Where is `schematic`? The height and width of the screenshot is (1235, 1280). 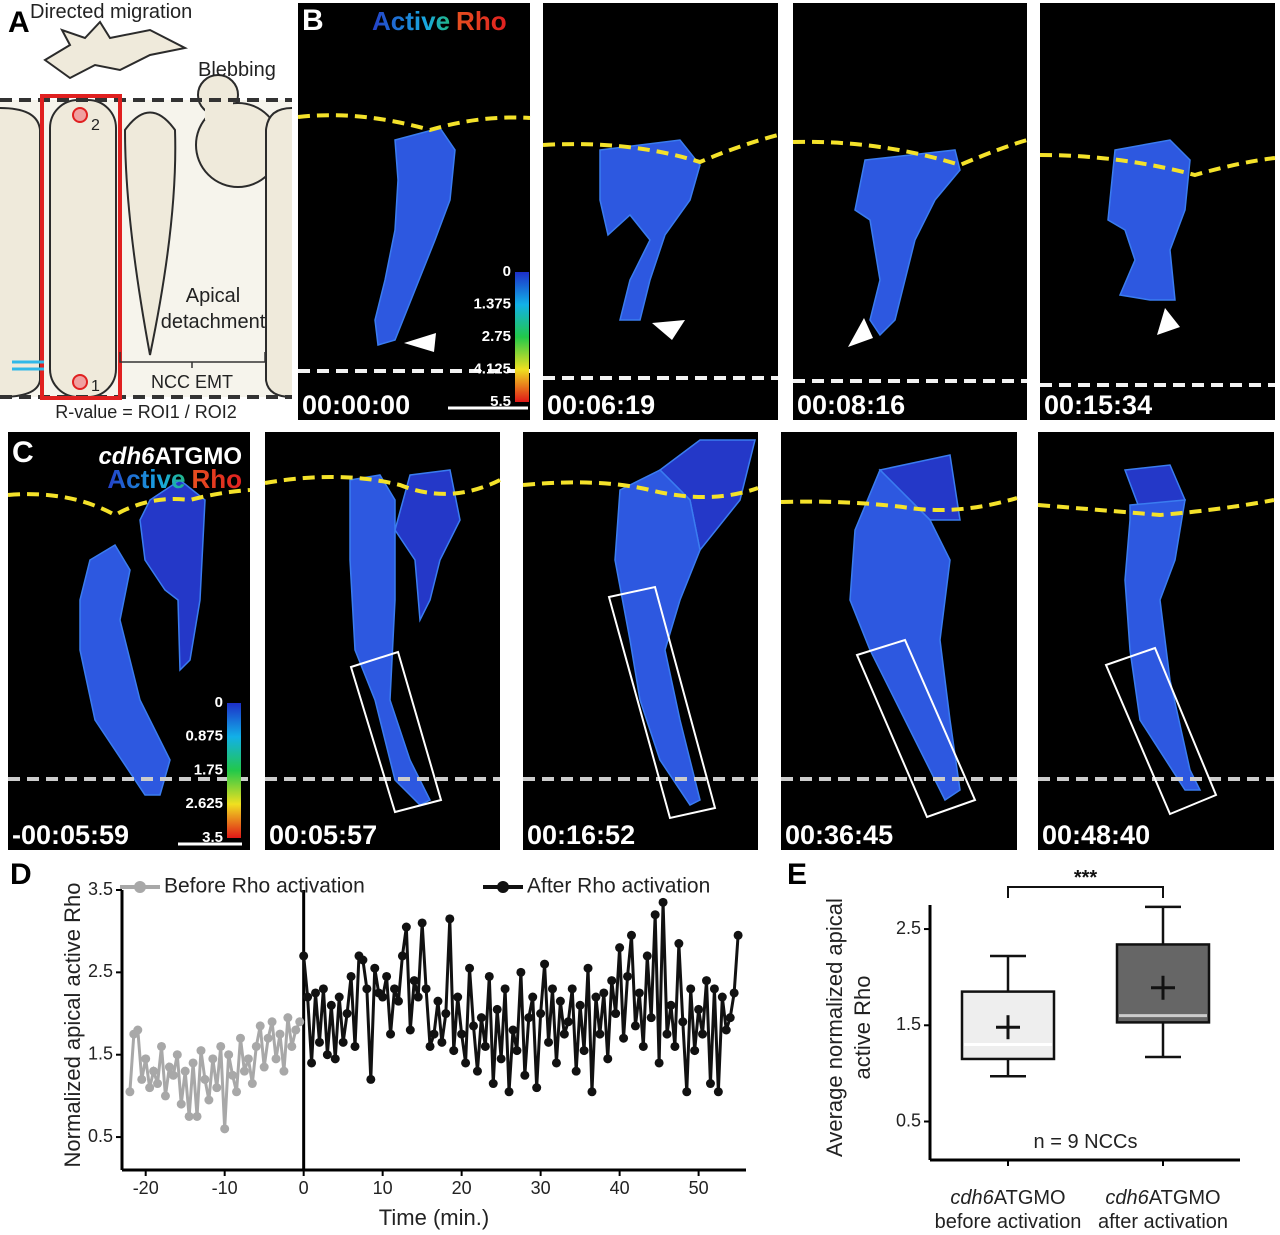
schematic is located at coordinates (146, 210).